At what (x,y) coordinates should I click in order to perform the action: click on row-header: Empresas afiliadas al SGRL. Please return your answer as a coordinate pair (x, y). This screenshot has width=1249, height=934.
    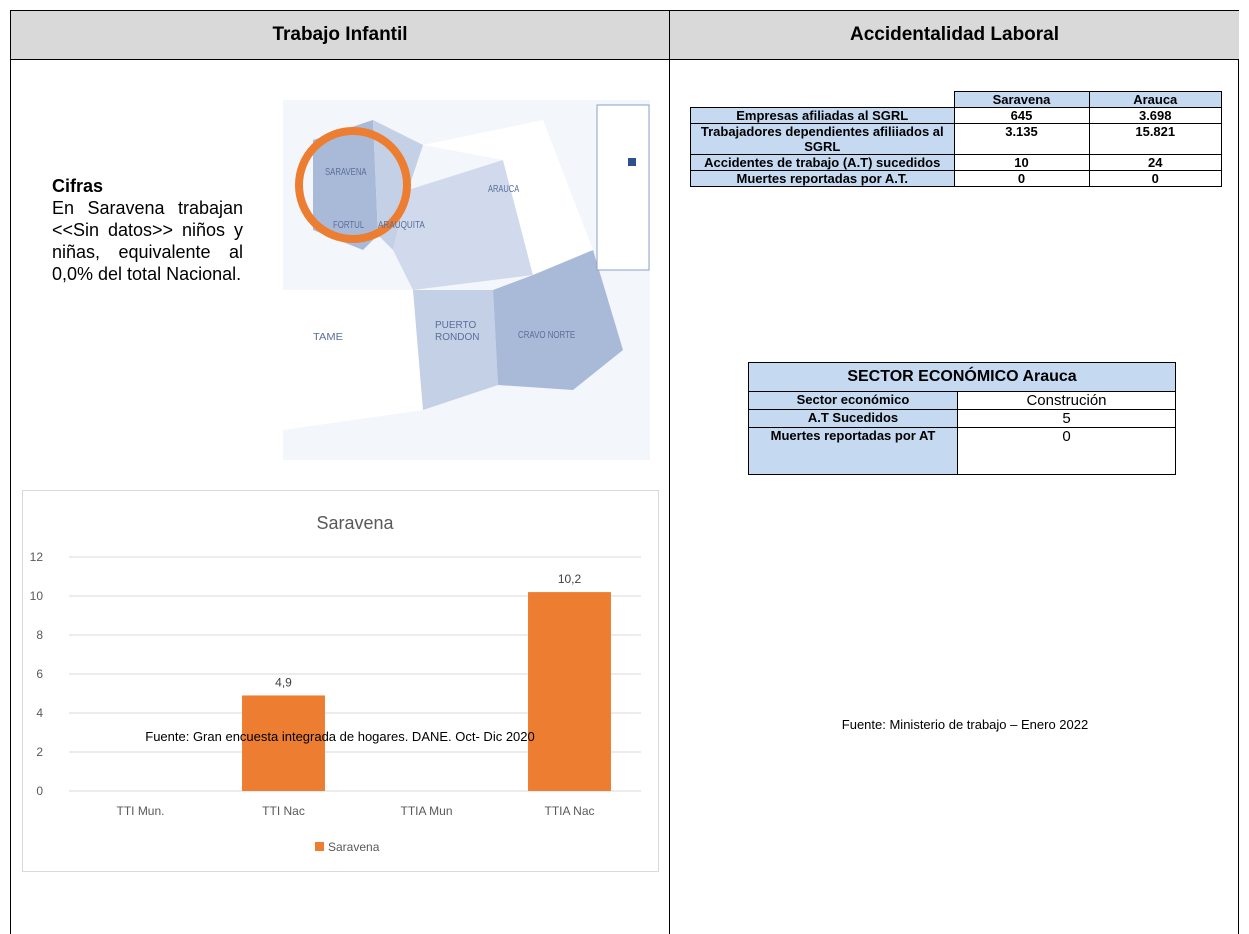
    Looking at the image, I should click on (822, 115).